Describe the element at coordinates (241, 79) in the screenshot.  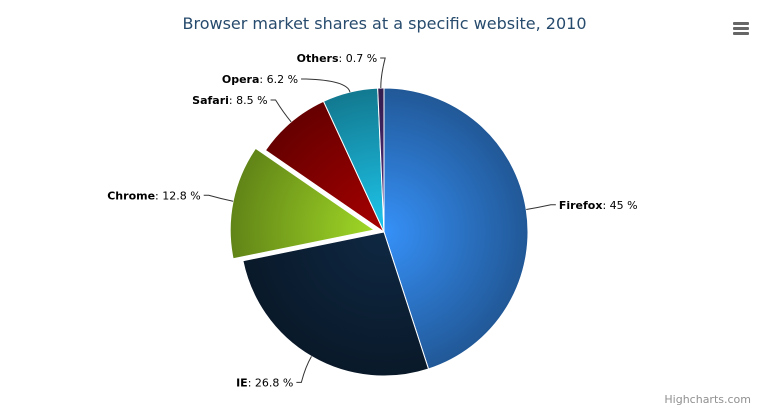
I see `data-label-name: Opera` at that location.